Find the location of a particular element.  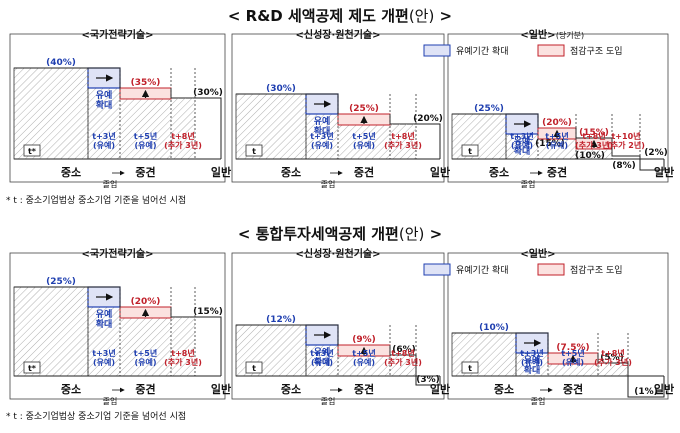

period-label: (추가 2년) is located at coordinates (626, 145).